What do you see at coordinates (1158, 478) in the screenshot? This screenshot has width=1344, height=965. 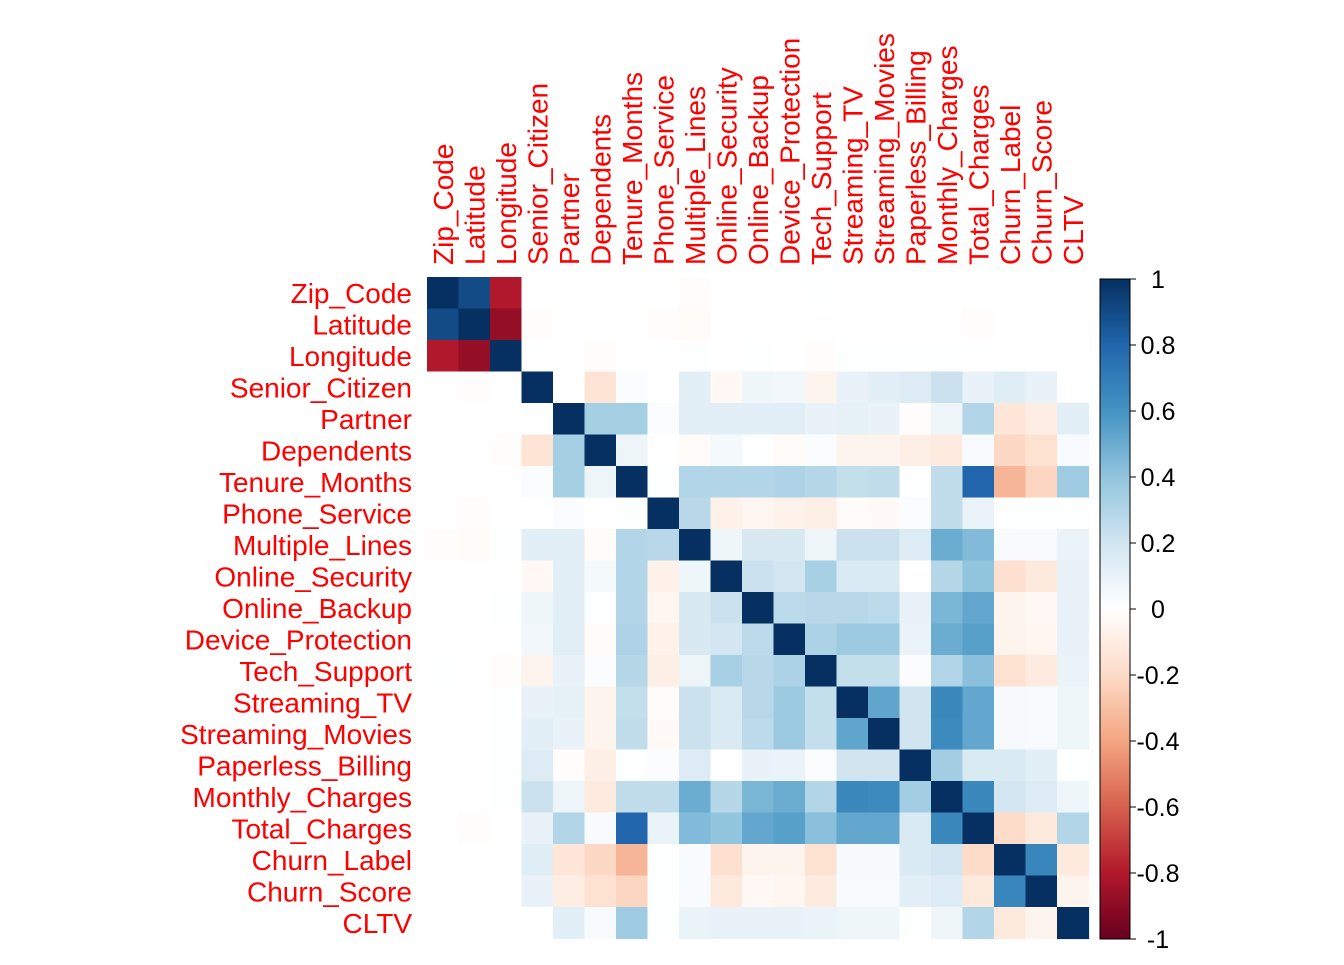 I see `legend-tick-label: 0.4` at bounding box center [1158, 478].